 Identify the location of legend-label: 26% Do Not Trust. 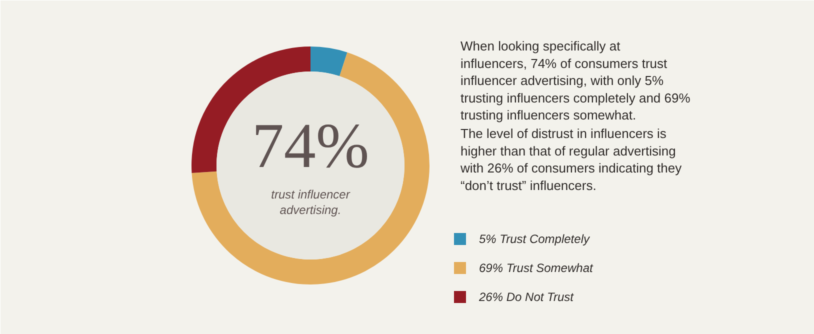
(526, 297).